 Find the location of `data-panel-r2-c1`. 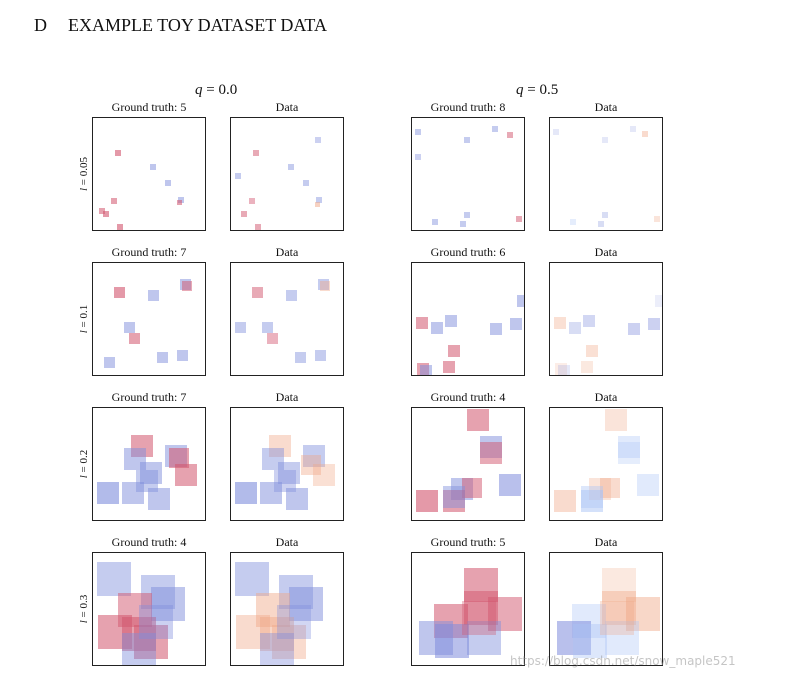

data-panel-r2-c1 is located at coordinates (287, 464).